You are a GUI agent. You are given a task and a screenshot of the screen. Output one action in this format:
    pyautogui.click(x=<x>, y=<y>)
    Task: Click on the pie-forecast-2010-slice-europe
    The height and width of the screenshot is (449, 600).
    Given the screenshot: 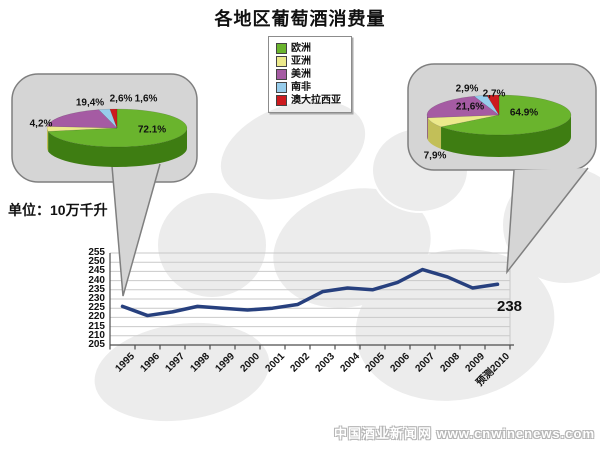 What is the action you would take?
    pyautogui.click(x=506, y=115)
    